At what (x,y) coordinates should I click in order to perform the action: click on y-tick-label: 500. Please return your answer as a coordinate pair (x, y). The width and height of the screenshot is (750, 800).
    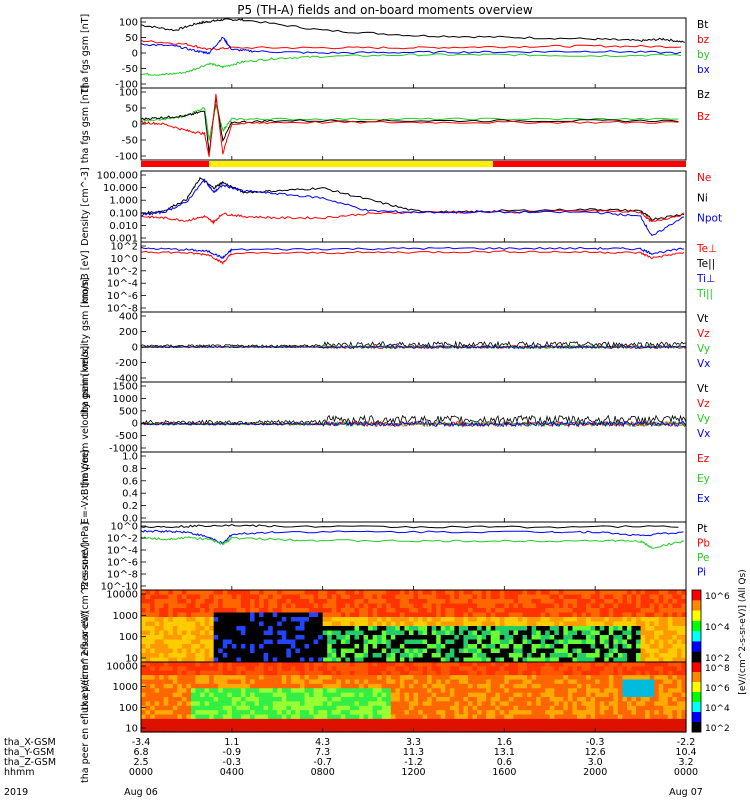
    Looking at the image, I should click on (128, 411).